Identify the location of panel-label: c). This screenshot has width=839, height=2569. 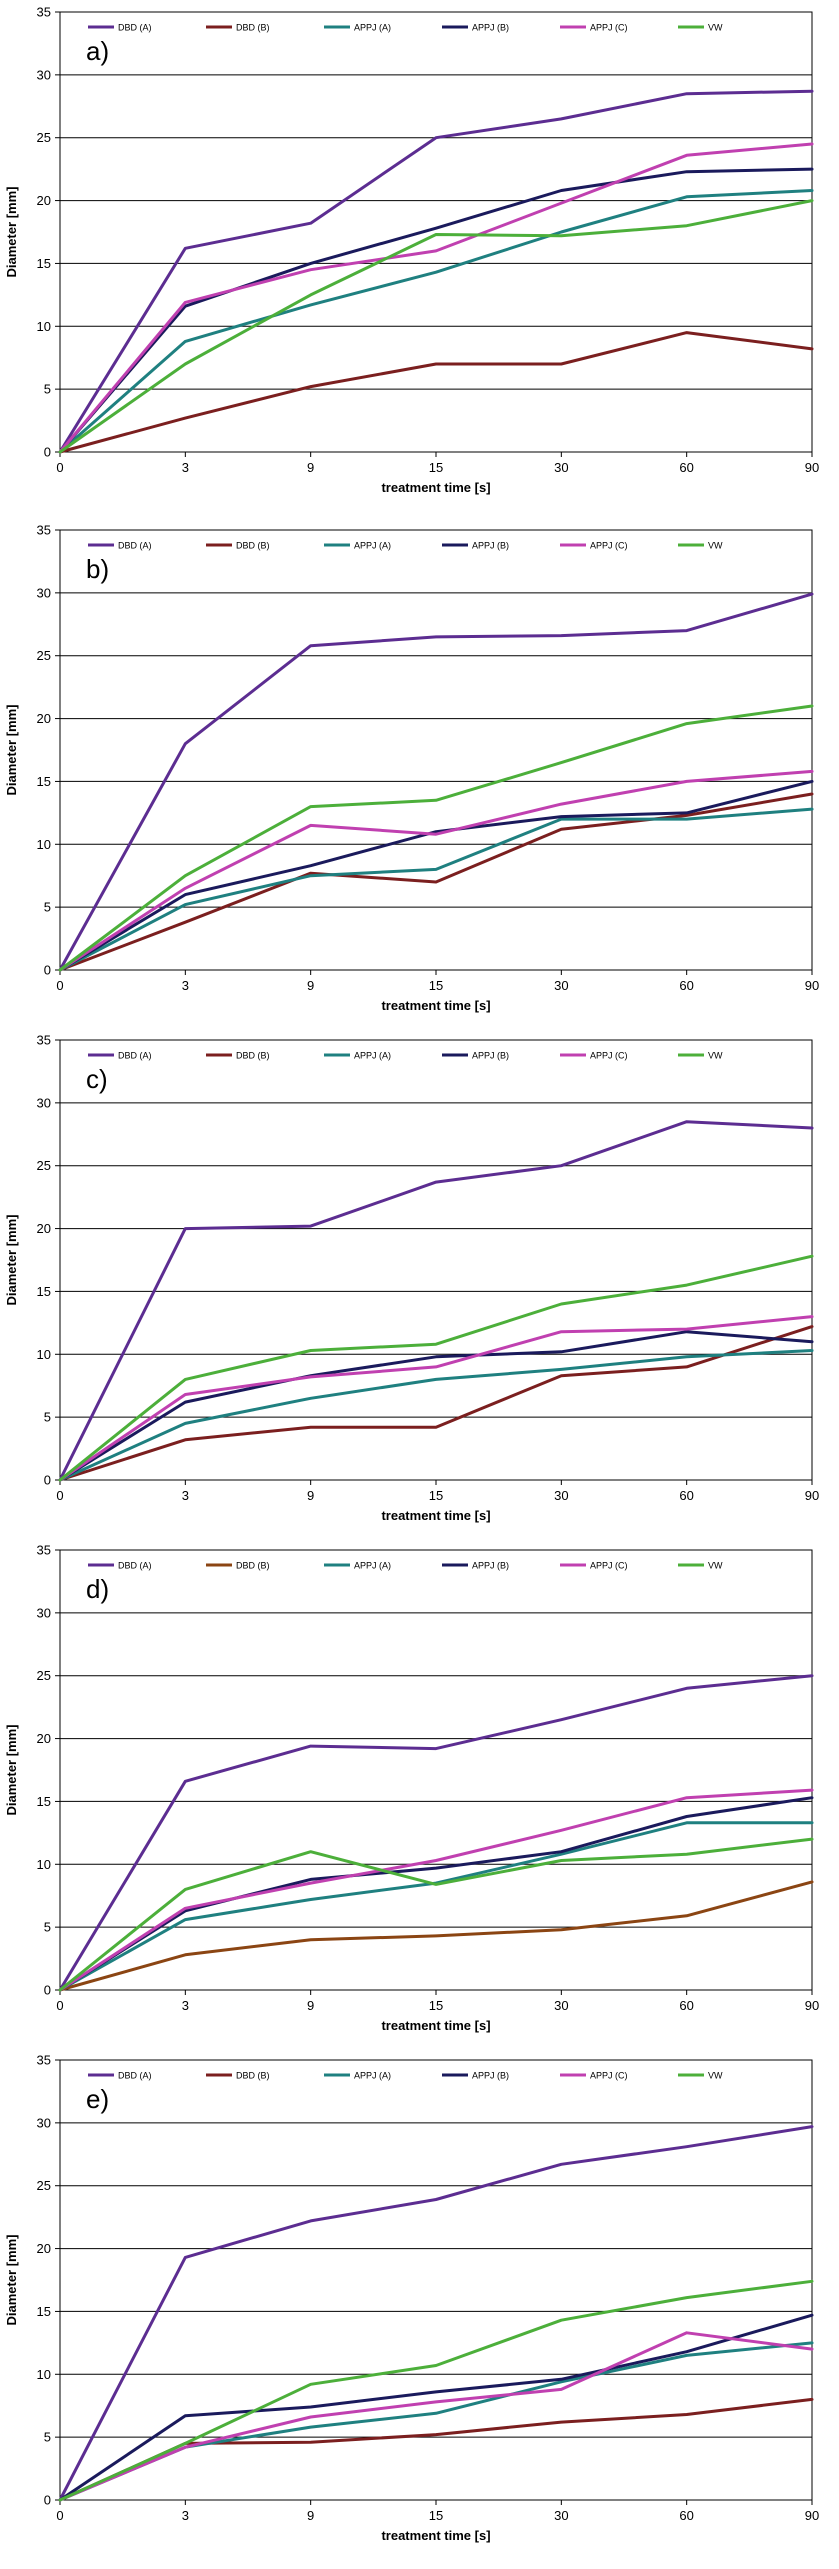
(97, 1079).